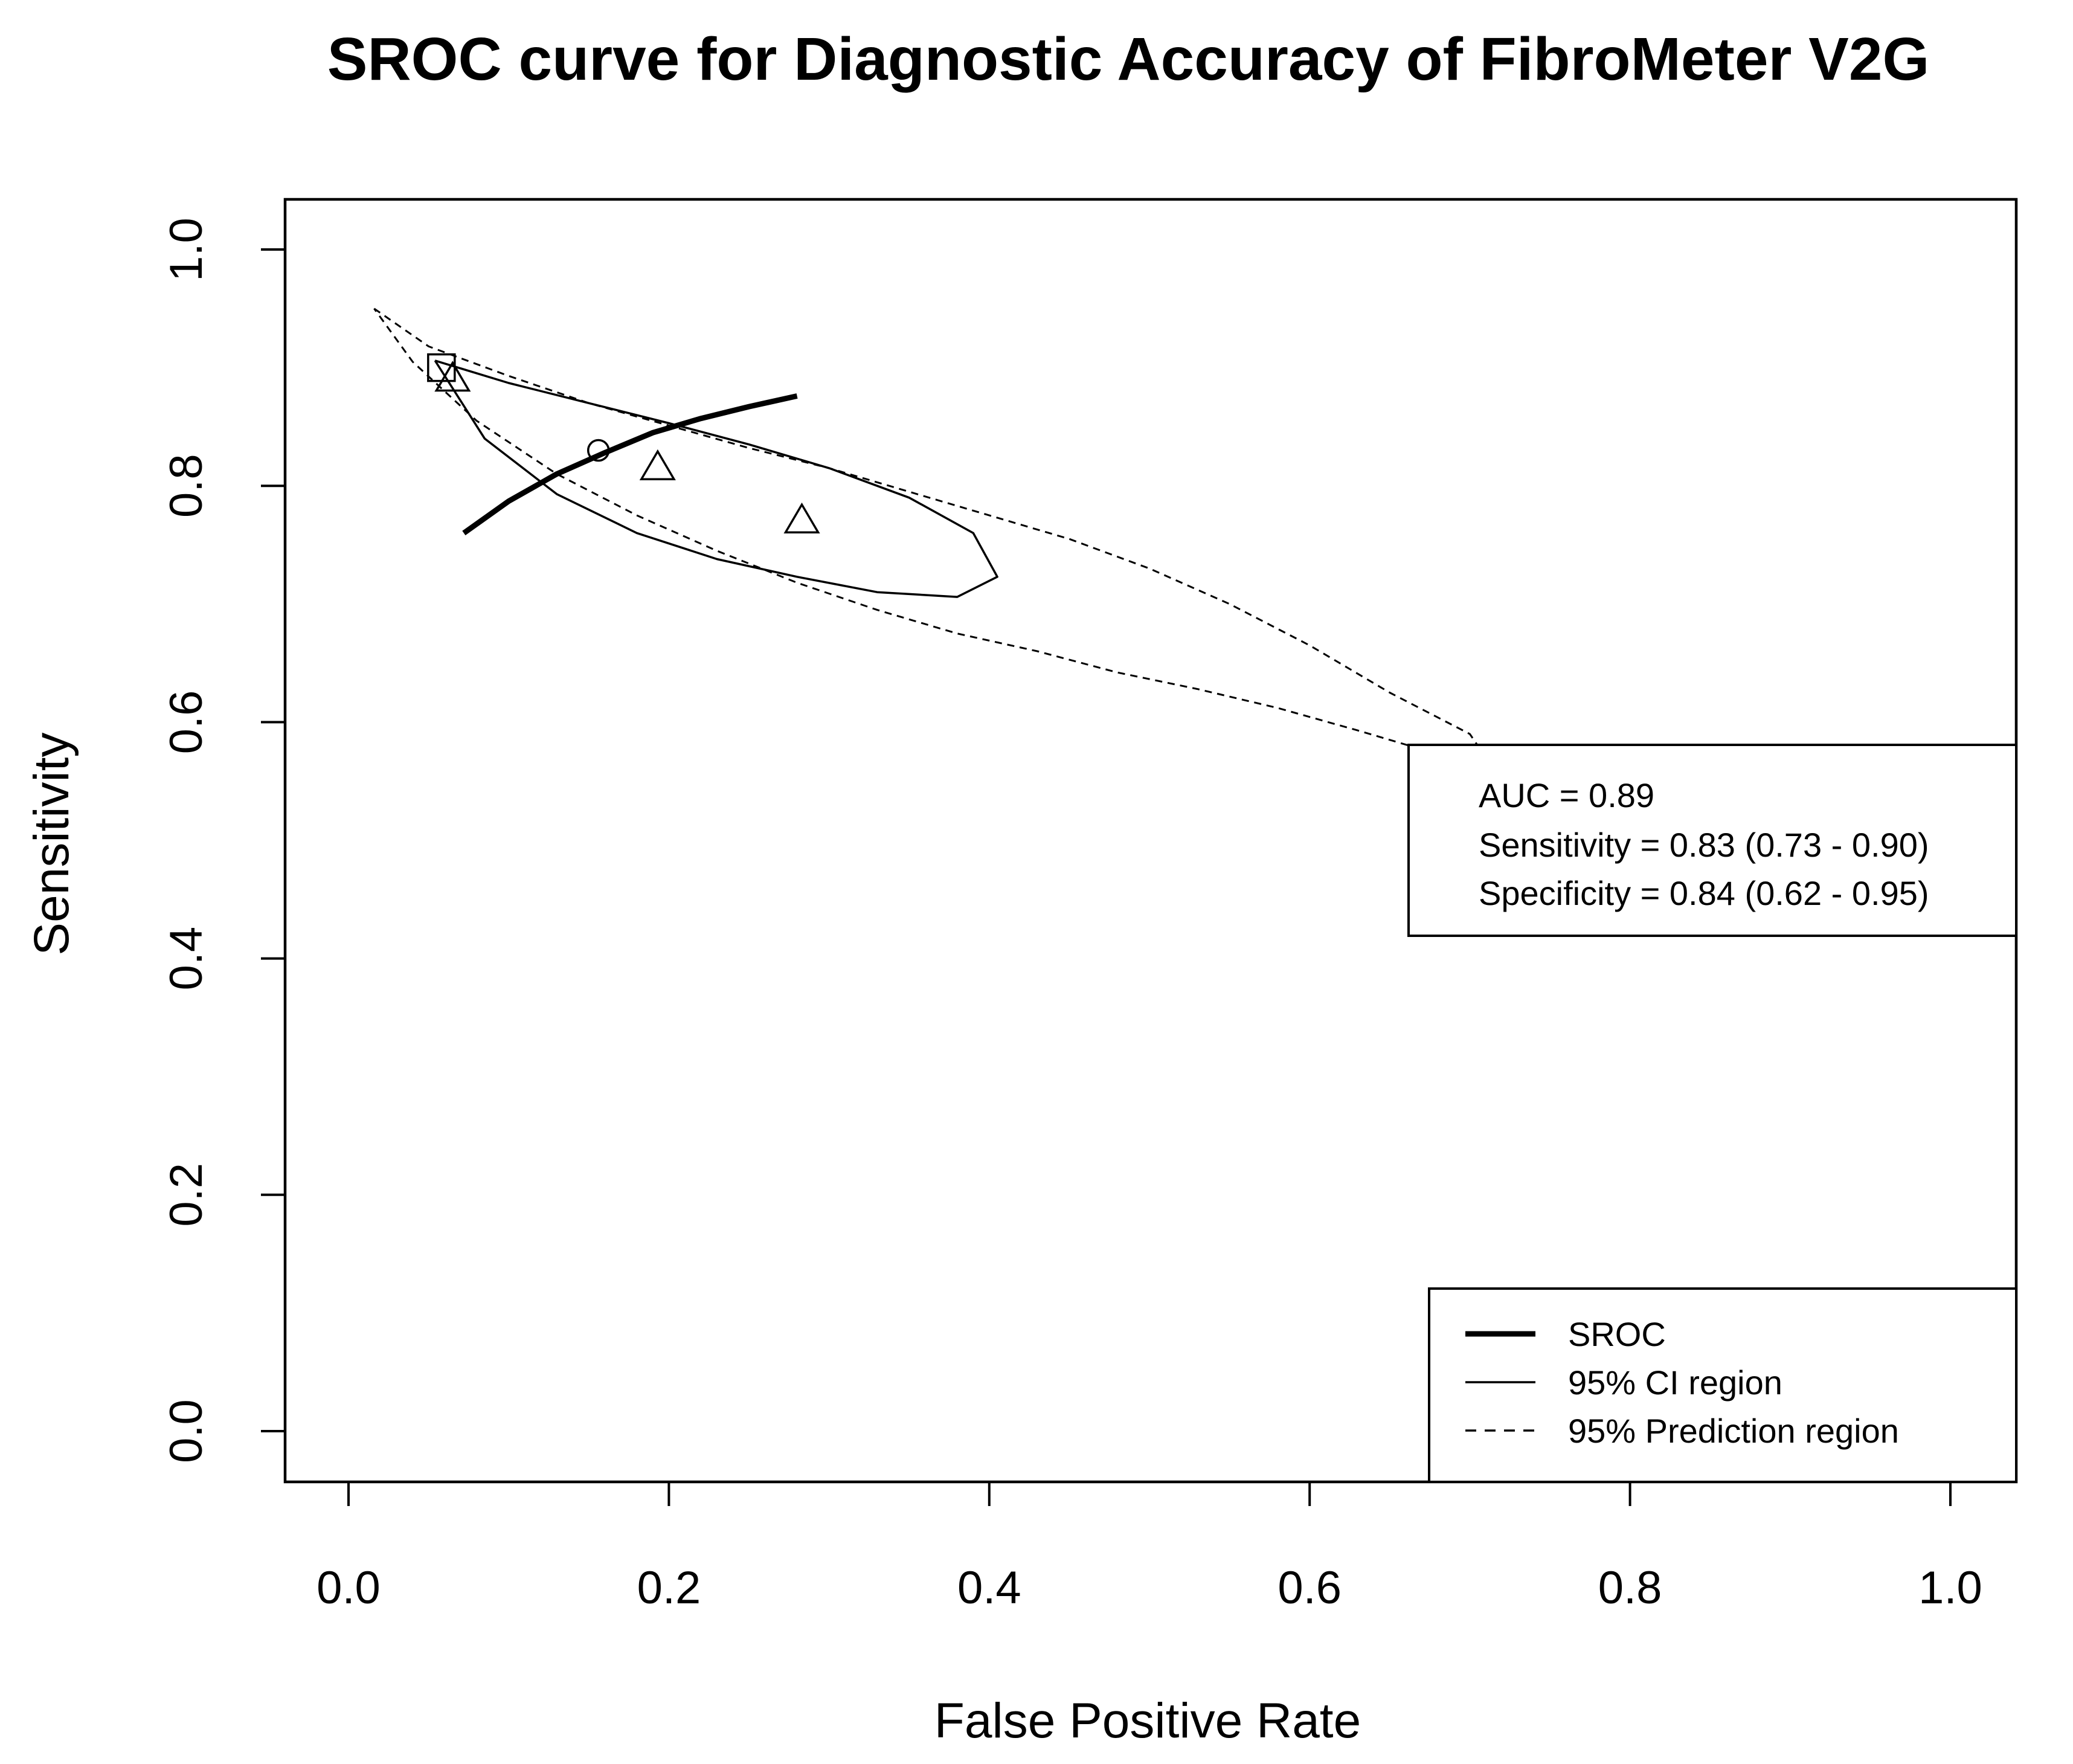 Image resolution: width=2073 pixels, height=1764 pixels. Describe the element at coordinates (1566, 795) in the screenshot. I see `stats-auc: AUC = 0.89` at that location.